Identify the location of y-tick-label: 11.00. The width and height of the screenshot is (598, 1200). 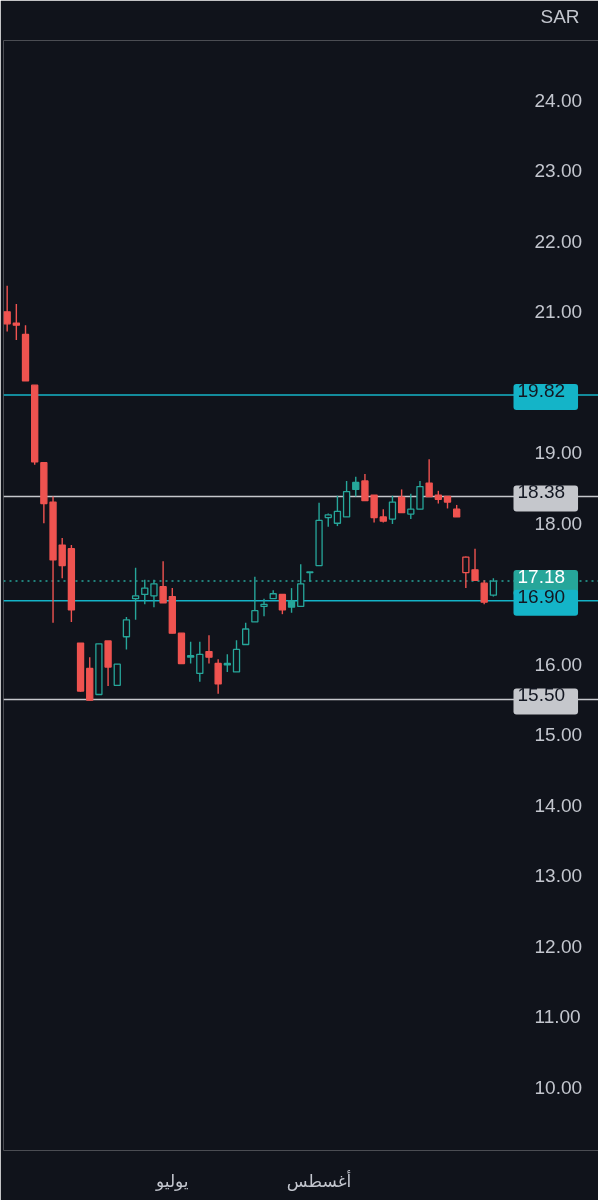
(557, 1017).